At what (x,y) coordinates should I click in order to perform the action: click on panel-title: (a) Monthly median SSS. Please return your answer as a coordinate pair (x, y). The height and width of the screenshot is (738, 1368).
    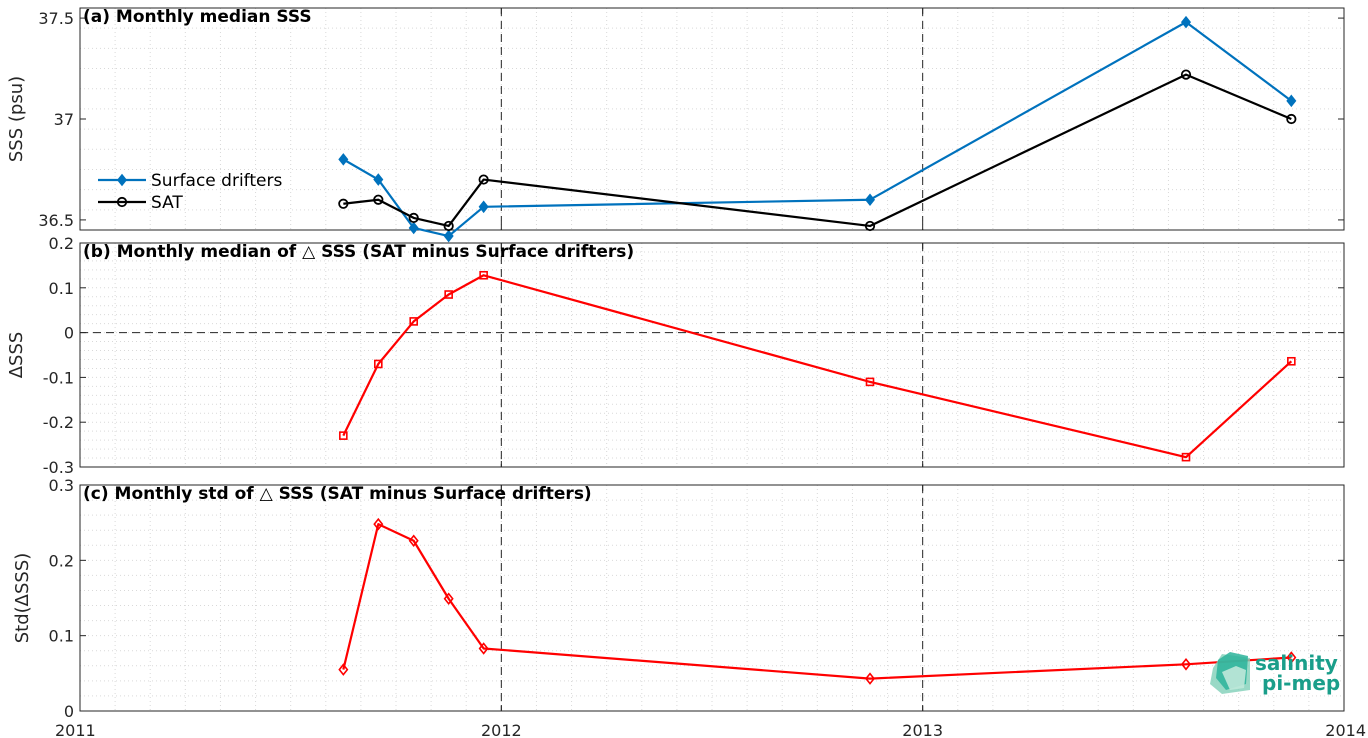
    Looking at the image, I should click on (197, 17).